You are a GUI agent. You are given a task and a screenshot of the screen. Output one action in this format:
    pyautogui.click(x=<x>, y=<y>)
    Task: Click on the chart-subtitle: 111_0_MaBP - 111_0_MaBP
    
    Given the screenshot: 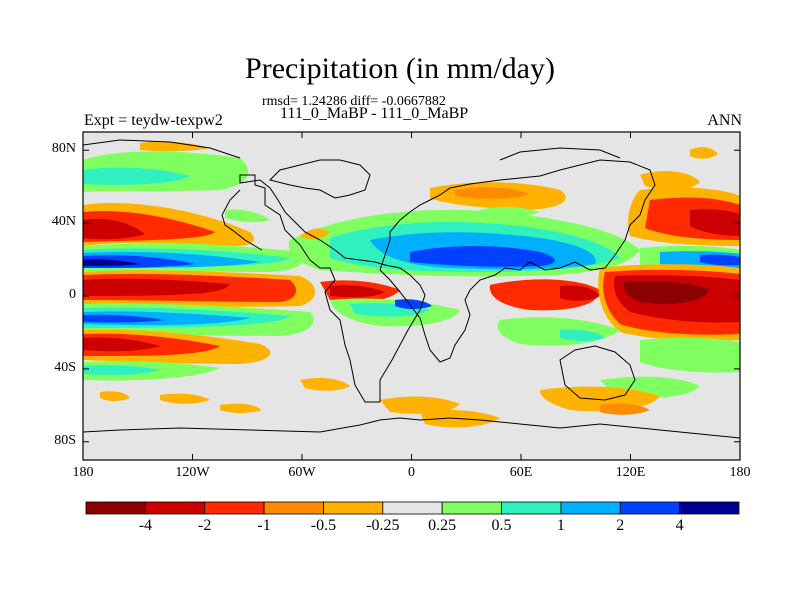 What is the action you would take?
    pyautogui.click(x=374, y=113)
    